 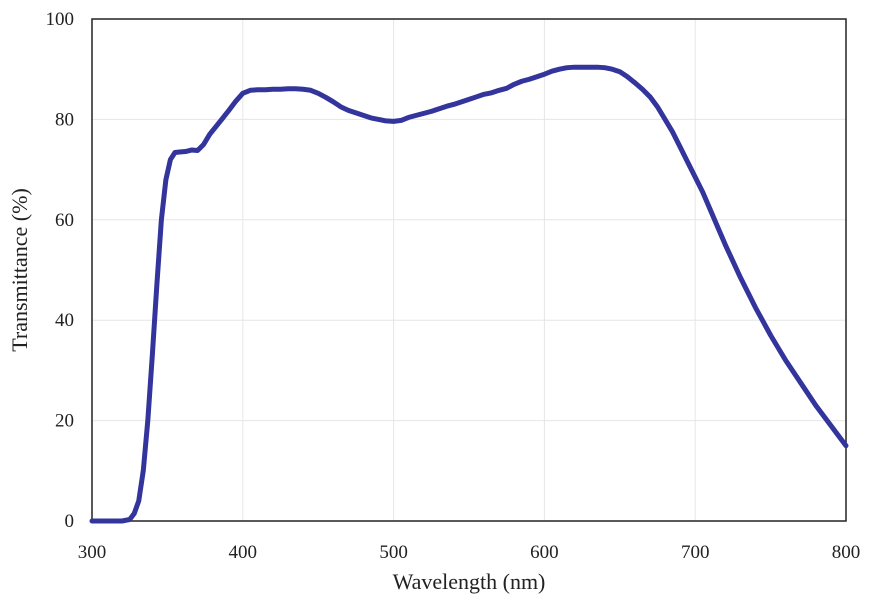 I want to click on y-tick-label: 100, so click(x=60, y=19).